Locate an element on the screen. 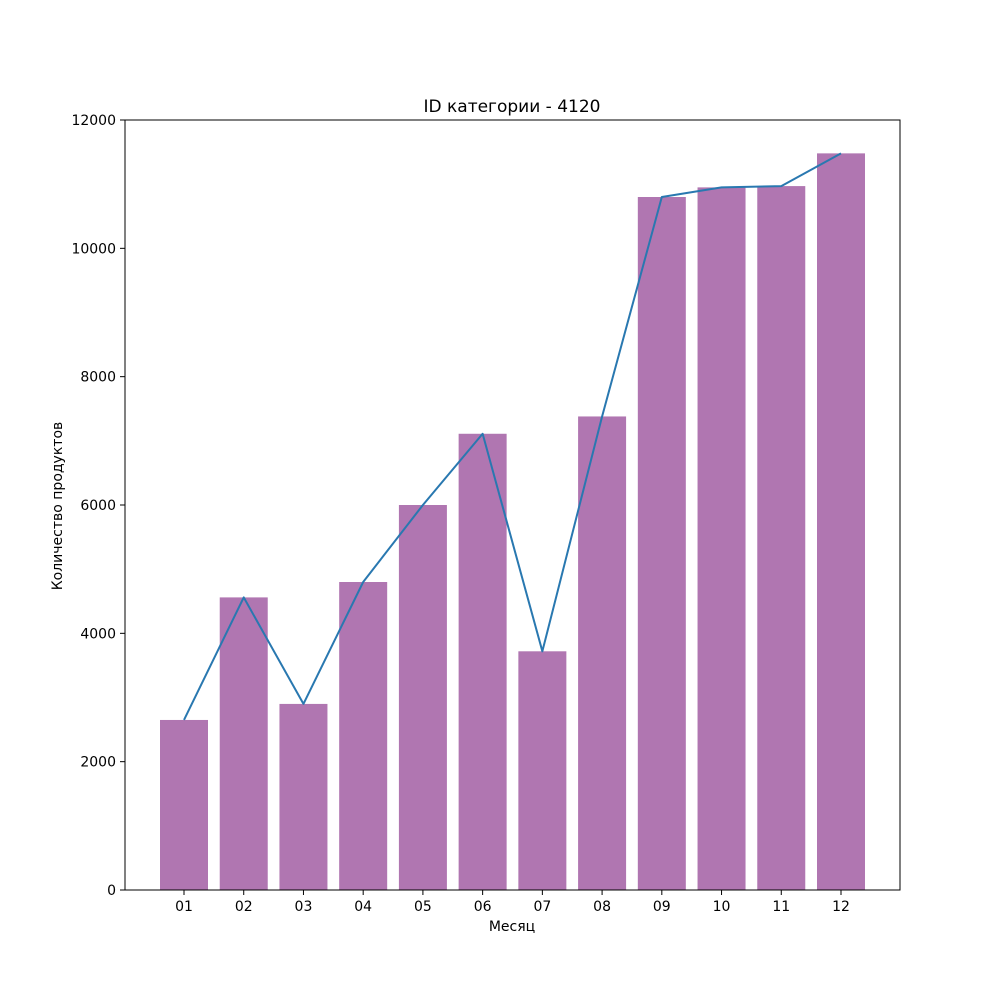 This screenshot has width=1000, height=1000. y-axis: 0 2000 4000 6000 8000 10000 12000 is located at coordinates (98, 506).